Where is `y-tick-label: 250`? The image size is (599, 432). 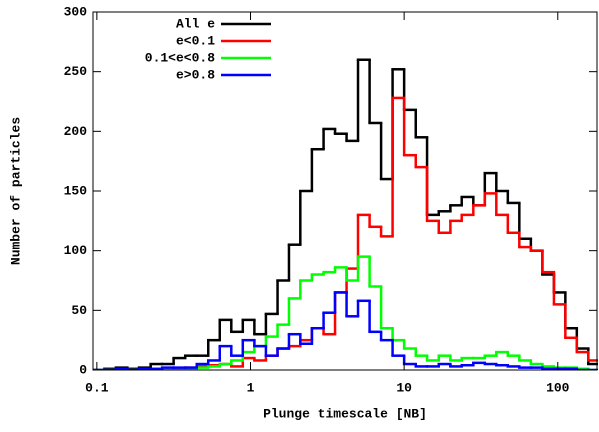 y-tick-label: 250 is located at coordinates (76, 71).